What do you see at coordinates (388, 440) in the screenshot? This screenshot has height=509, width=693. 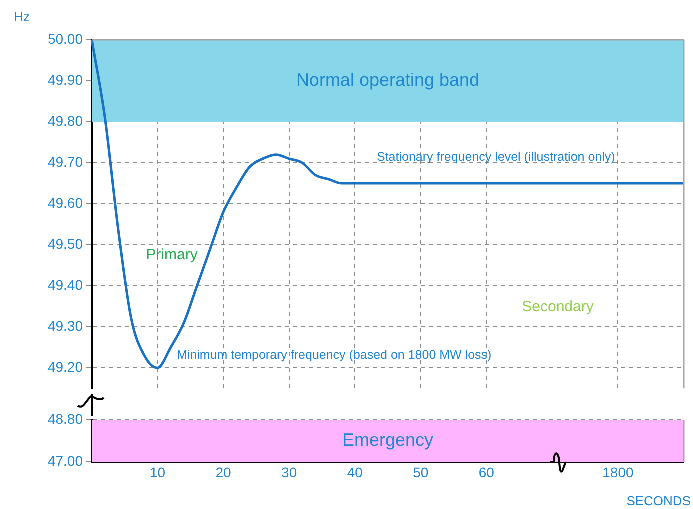 I see `band-label: Emergency` at bounding box center [388, 440].